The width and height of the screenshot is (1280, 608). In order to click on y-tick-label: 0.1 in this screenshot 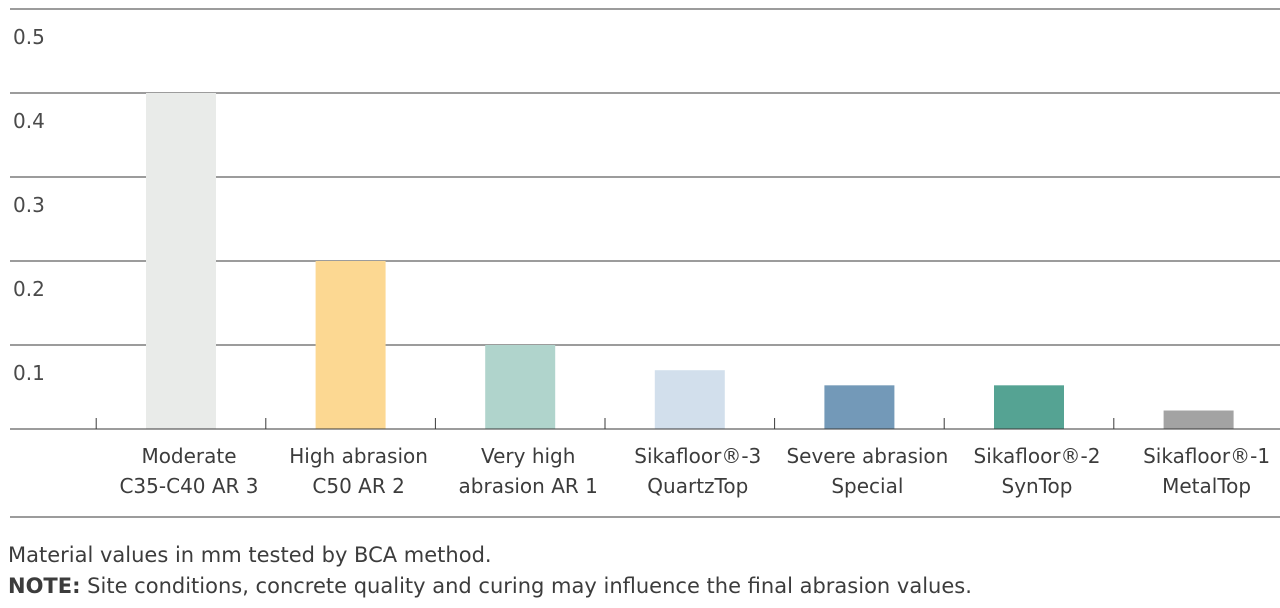, I will do `click(29, 373)`.